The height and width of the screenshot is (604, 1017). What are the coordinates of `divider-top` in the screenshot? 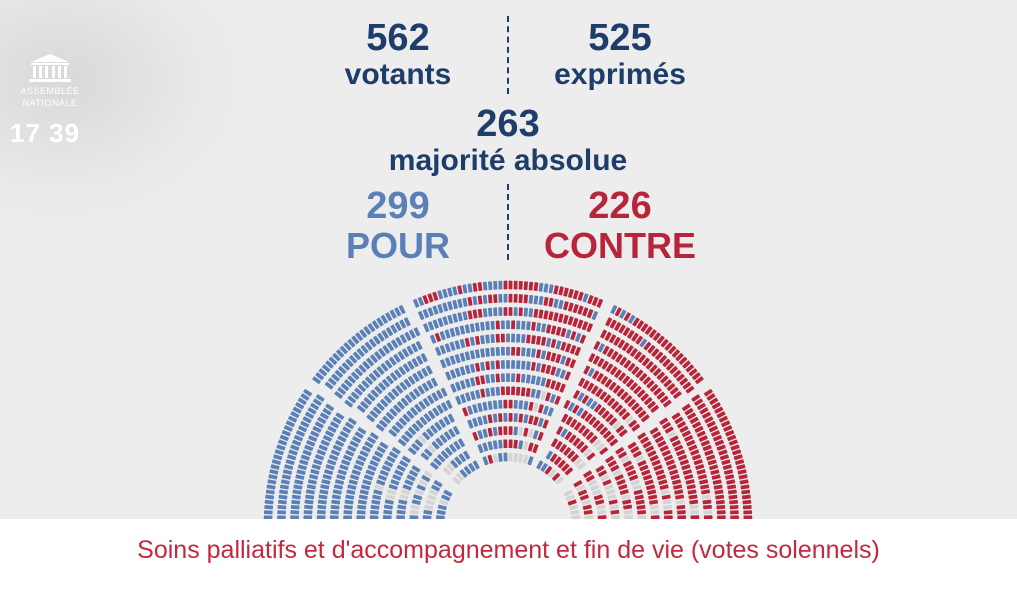 It's located at (508, 55).